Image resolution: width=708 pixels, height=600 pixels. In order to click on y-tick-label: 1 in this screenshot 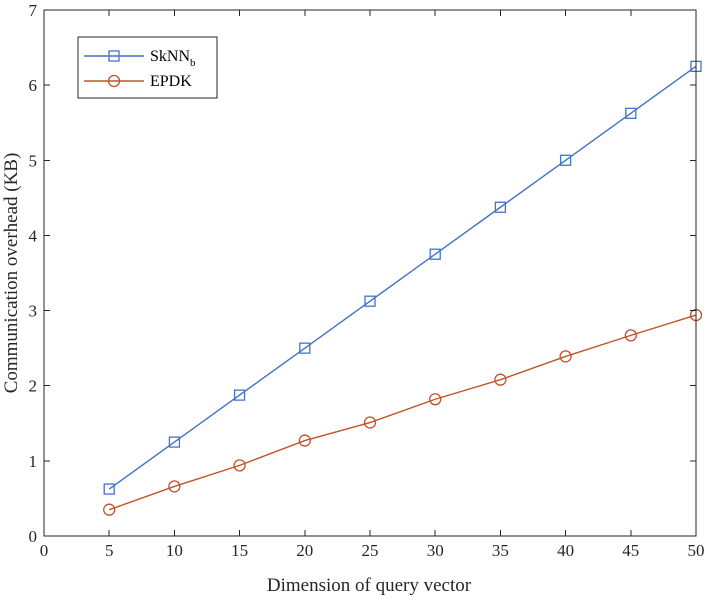, I will do `click(33, 461)`.